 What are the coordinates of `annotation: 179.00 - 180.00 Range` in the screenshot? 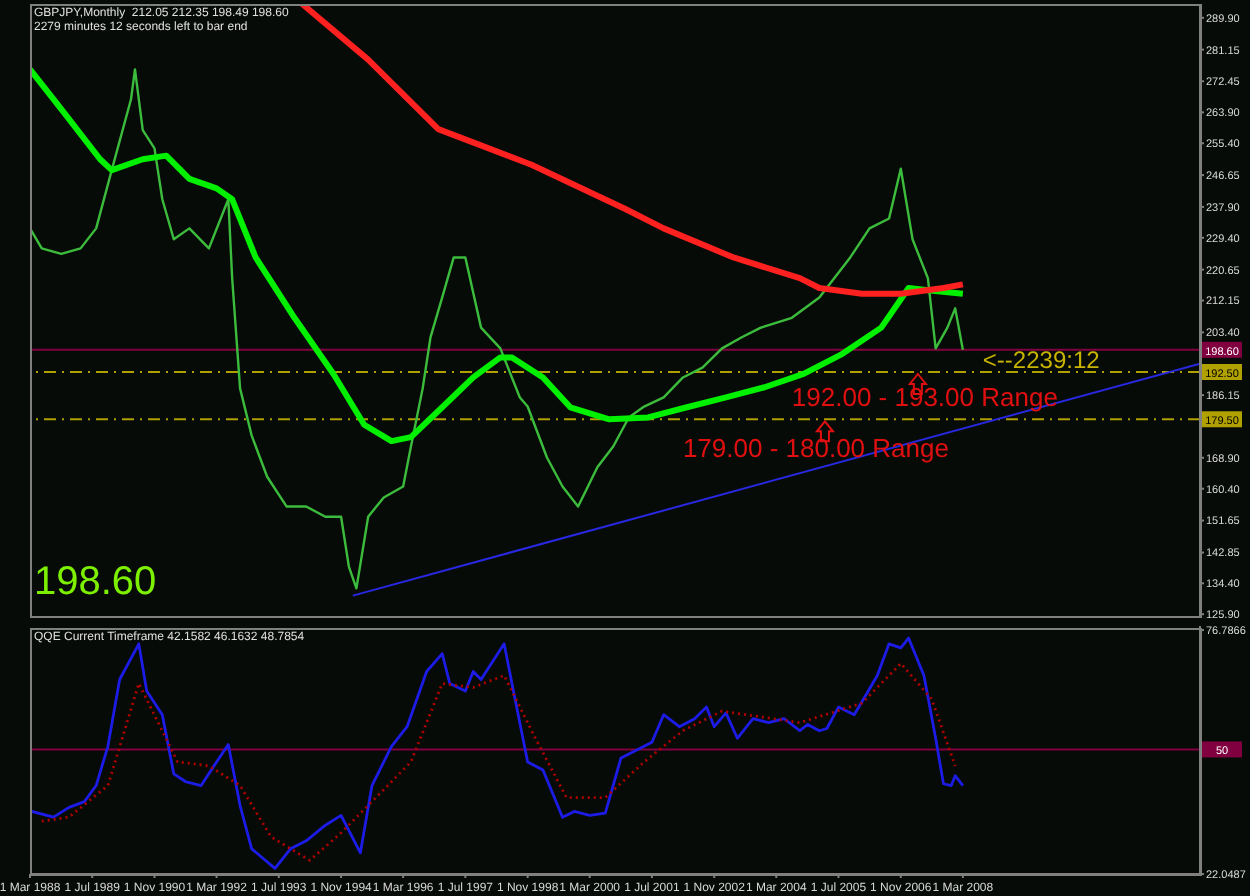 It's located at (815, 448).